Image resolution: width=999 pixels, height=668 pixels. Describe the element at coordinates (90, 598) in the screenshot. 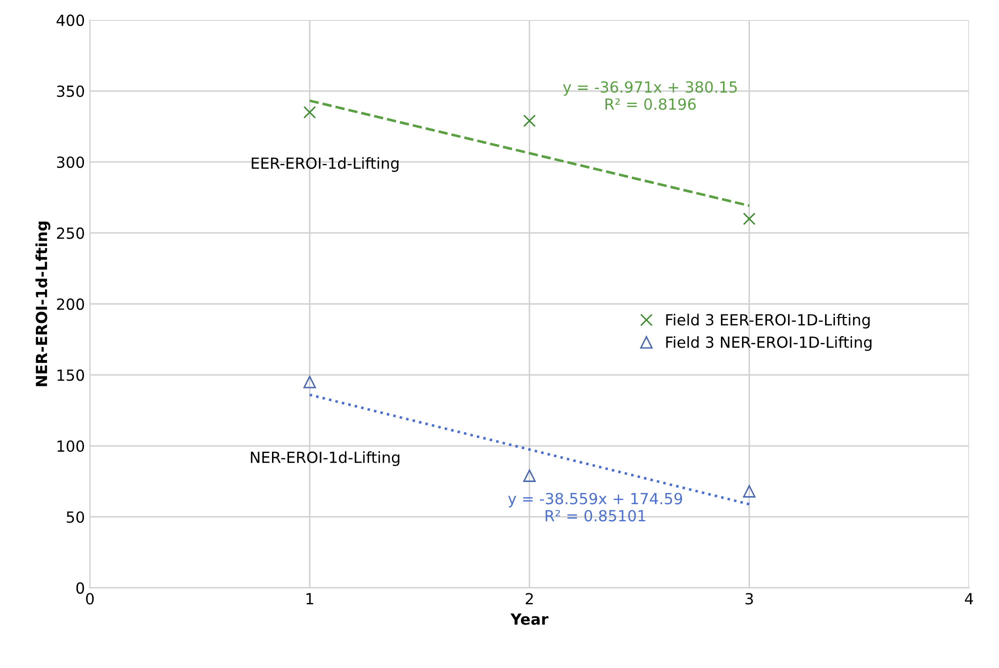

I see `x-tick-label: 0` at that location.